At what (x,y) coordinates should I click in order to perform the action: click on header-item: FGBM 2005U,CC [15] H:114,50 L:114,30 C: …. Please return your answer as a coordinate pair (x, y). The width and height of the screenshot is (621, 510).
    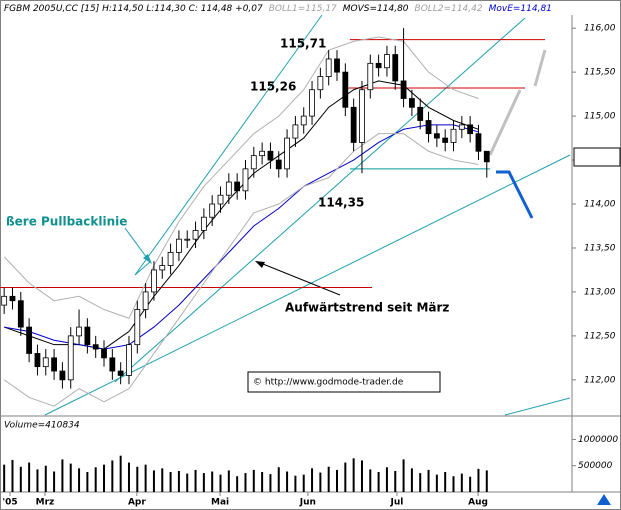
    Looking at the image, I should click on (133, 9).